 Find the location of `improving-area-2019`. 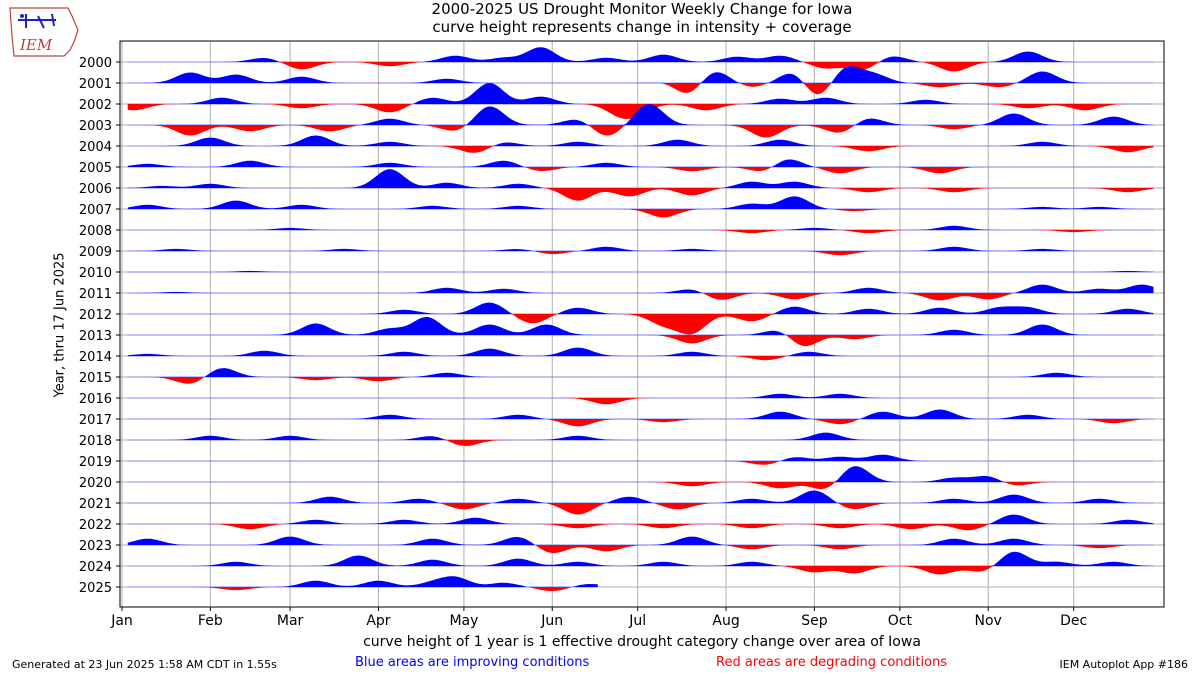

improving-area-2019 is located at coordinates (640, 457).